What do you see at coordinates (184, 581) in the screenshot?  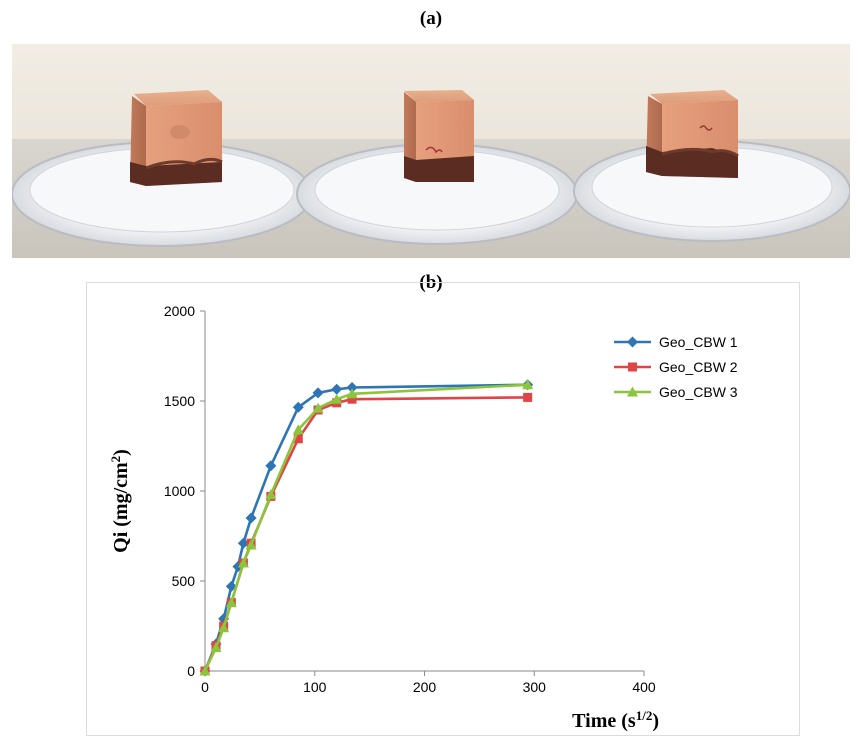 I see `y-tick-label-1: 500` at bounding box center [184, 581].